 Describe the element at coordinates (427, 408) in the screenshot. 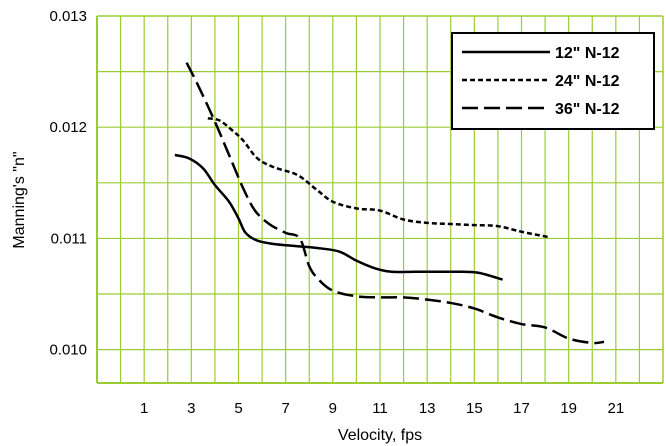

I see `x-tick-label: 13` at that location.